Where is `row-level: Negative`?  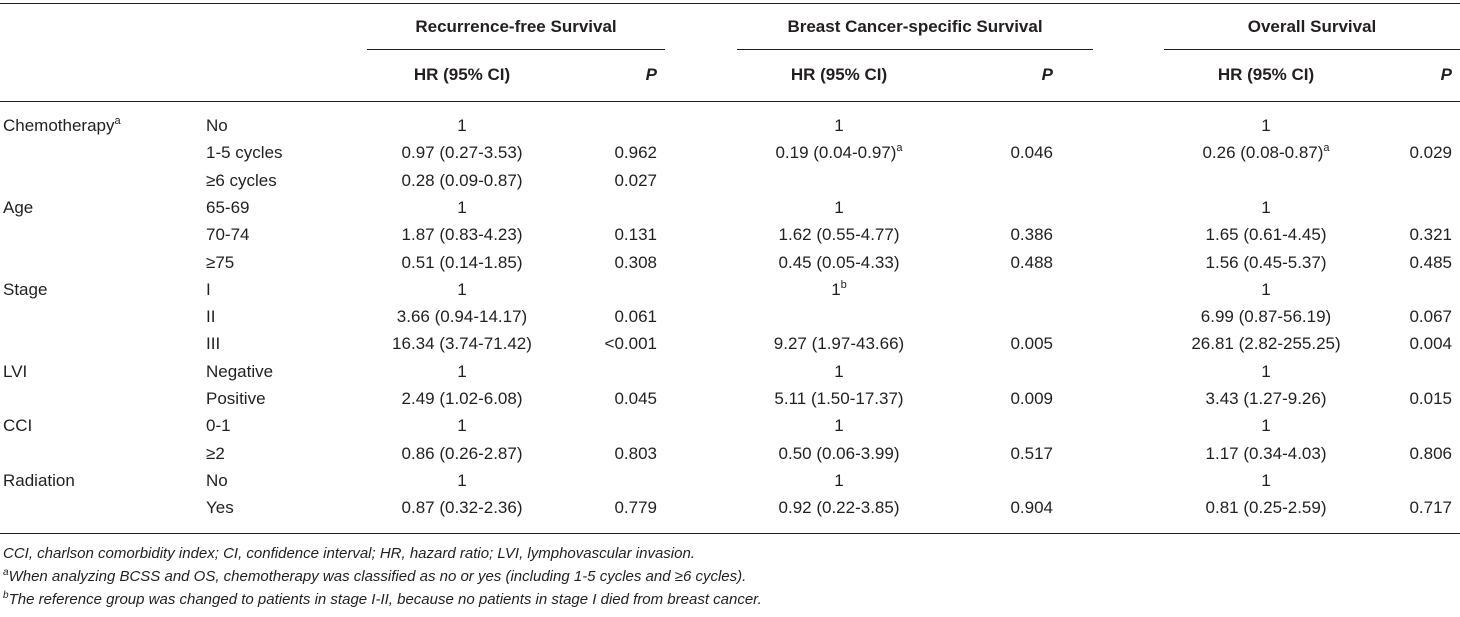
row-level: Negative is located at coordinates (240, 371).